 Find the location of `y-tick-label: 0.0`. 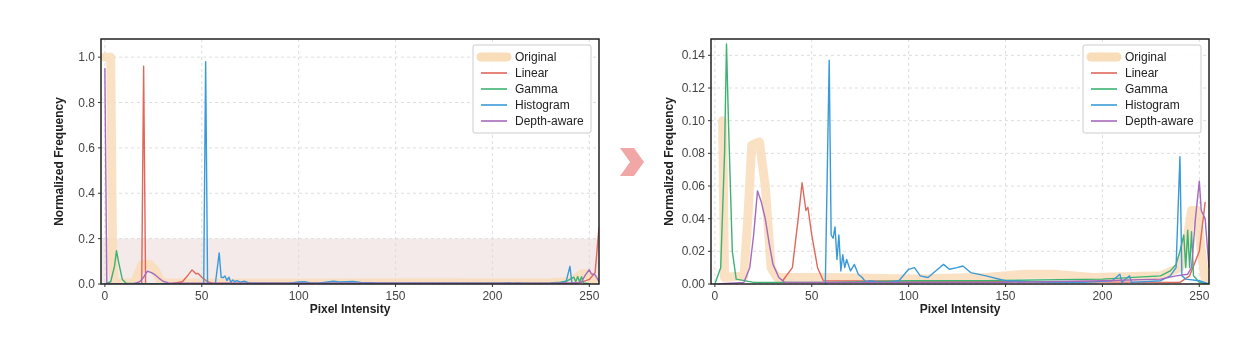

y-tick-label: 0.0 is located at coordinates (87, 284).